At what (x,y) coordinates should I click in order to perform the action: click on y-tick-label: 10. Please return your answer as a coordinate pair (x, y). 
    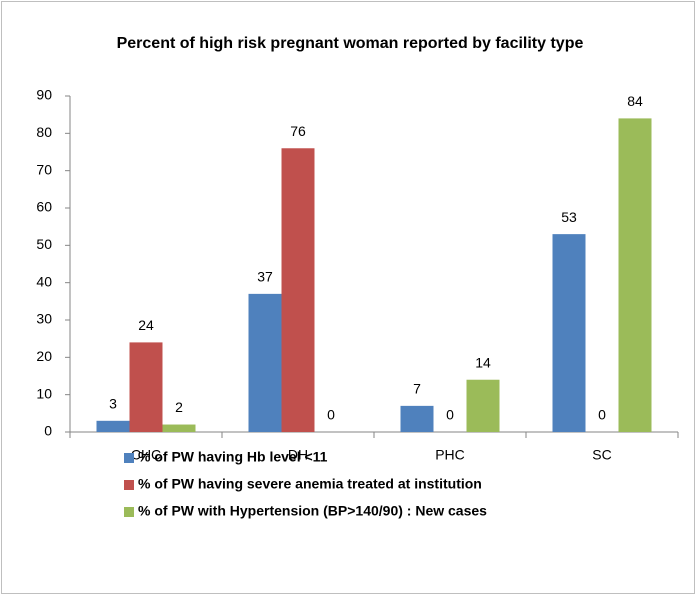
    Looking at the image, I should click on (44, 393).